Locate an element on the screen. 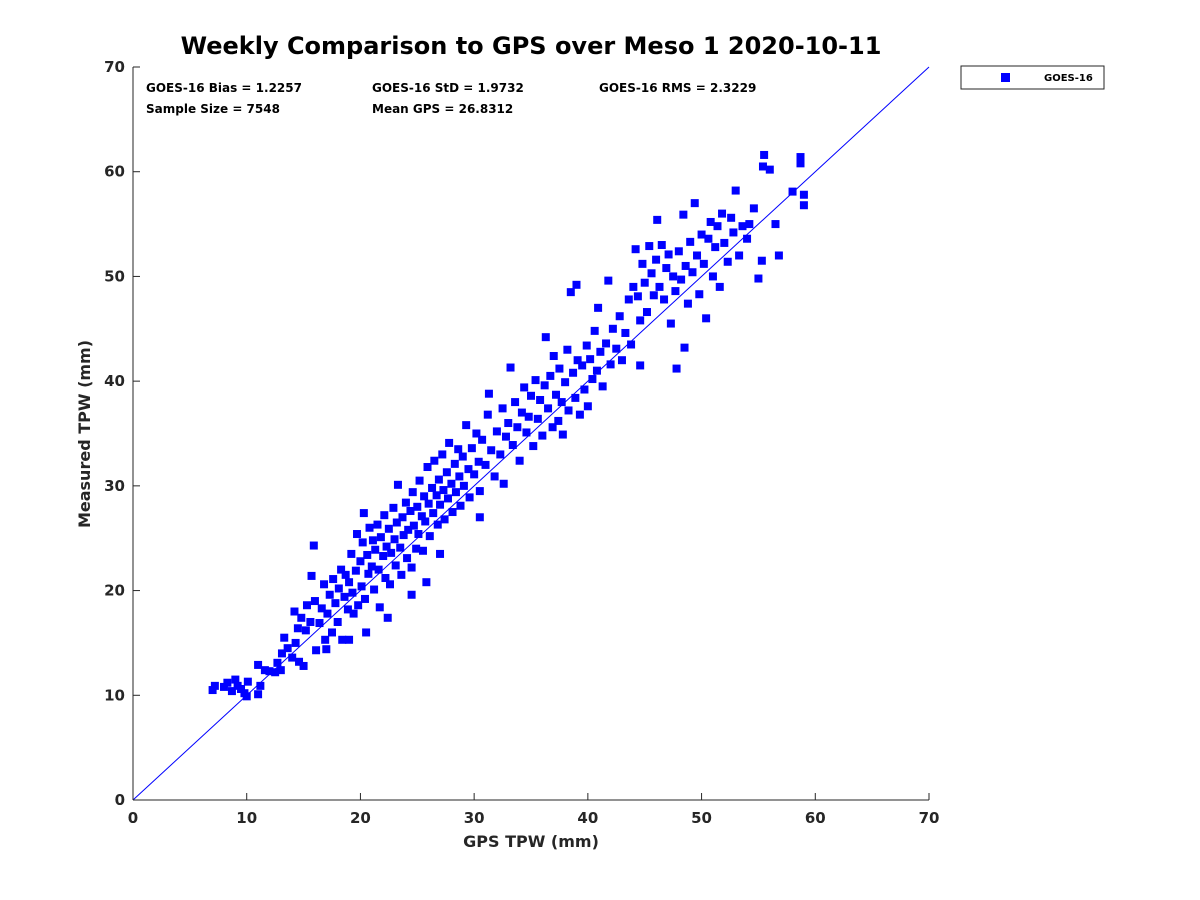  y-ticks: 0 10 20 30 40 50 60 70 is located at coordinates (122, 433).